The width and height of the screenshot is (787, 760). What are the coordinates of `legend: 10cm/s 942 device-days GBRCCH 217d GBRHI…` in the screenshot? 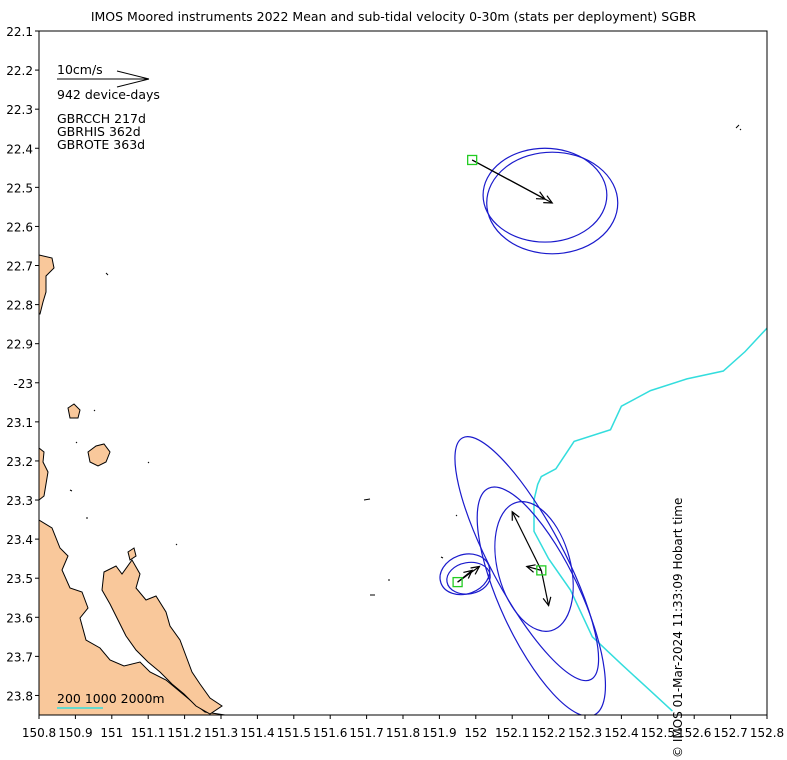 It's located at (111, 385).